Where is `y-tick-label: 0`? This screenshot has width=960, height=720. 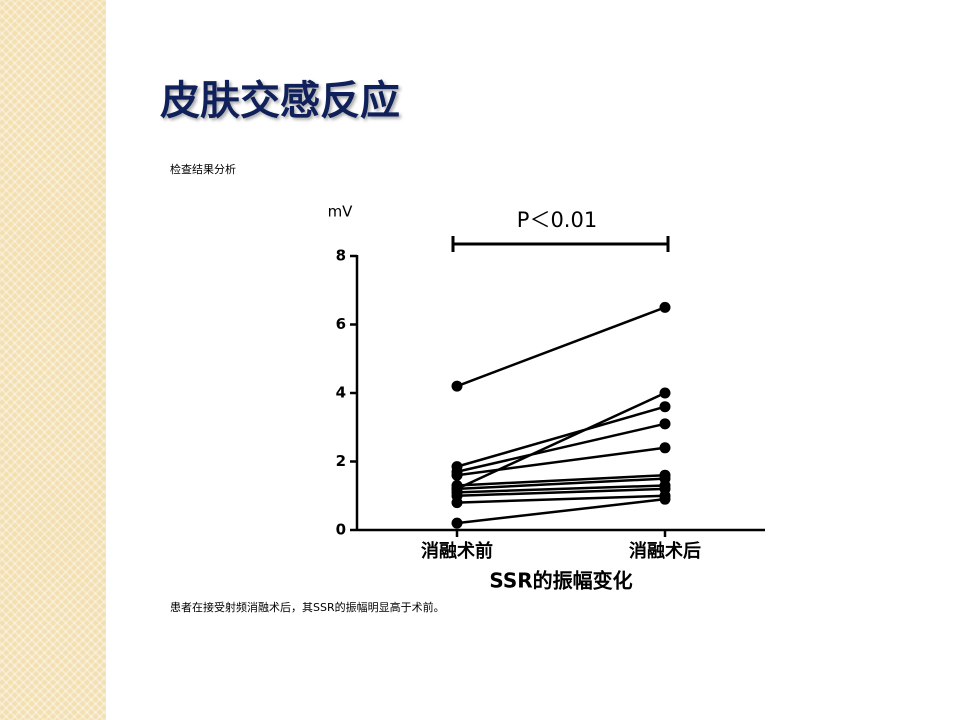
y-tick-label: 0 is located at coordinates (341, 530).